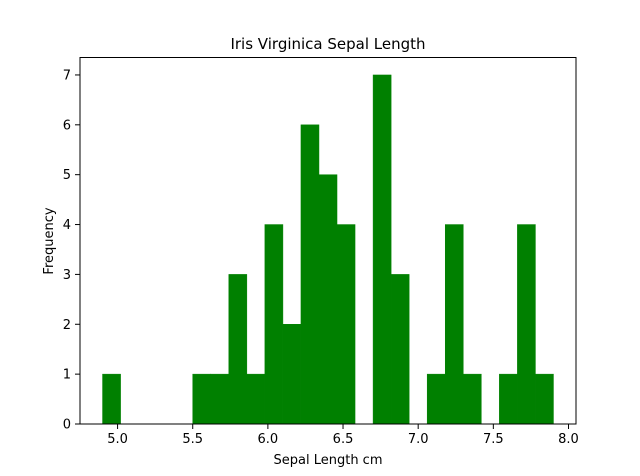 Image resolution: width=640 pixels, height=476 pixels. I want to click on x-tick-label: 5.5, so click(192, 439).